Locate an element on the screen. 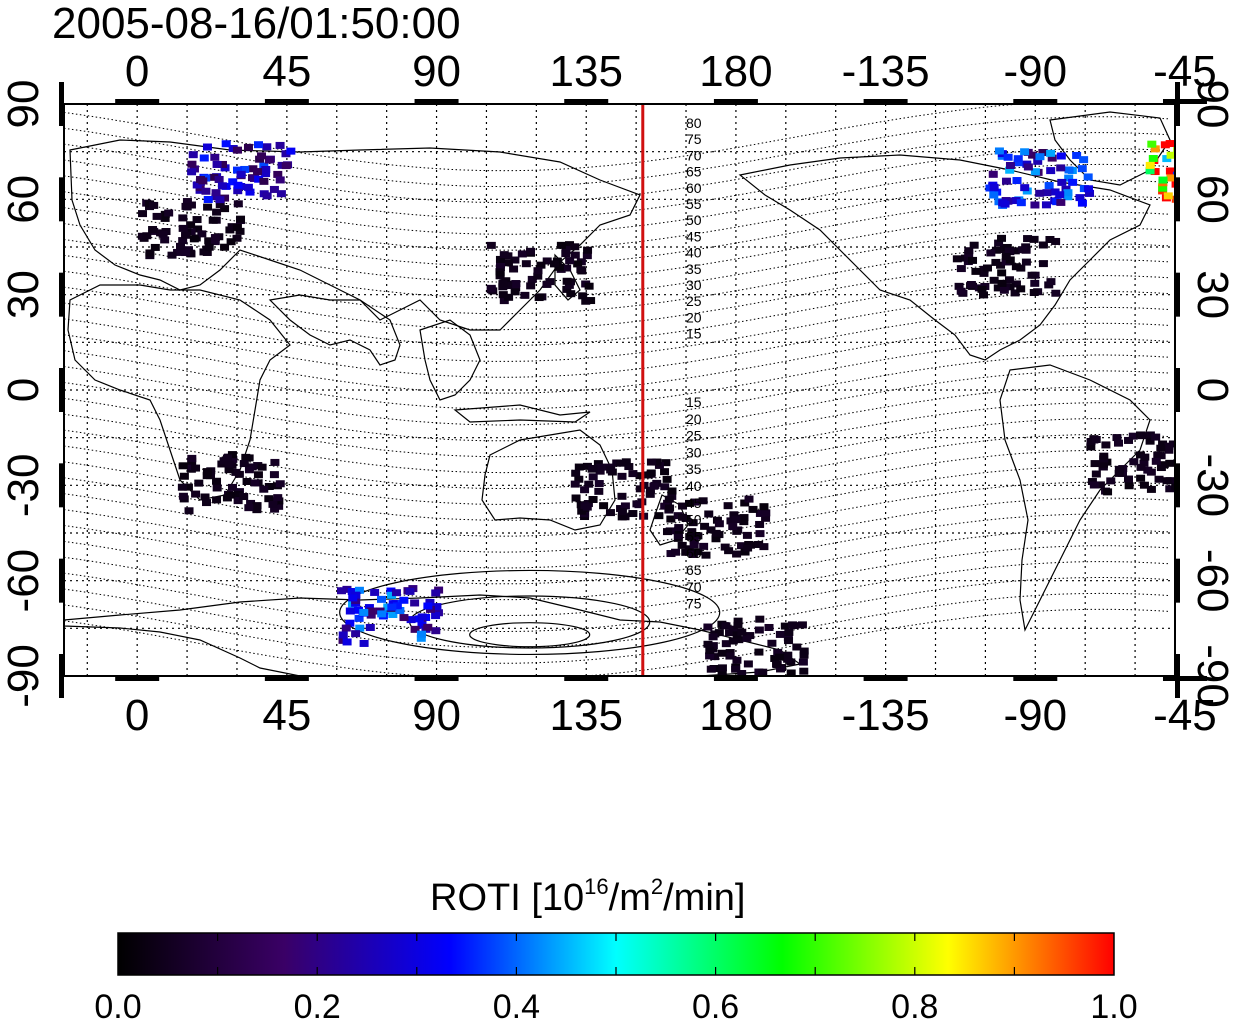  y-tick-label-left: 0 is located at coordinates (24, 390).